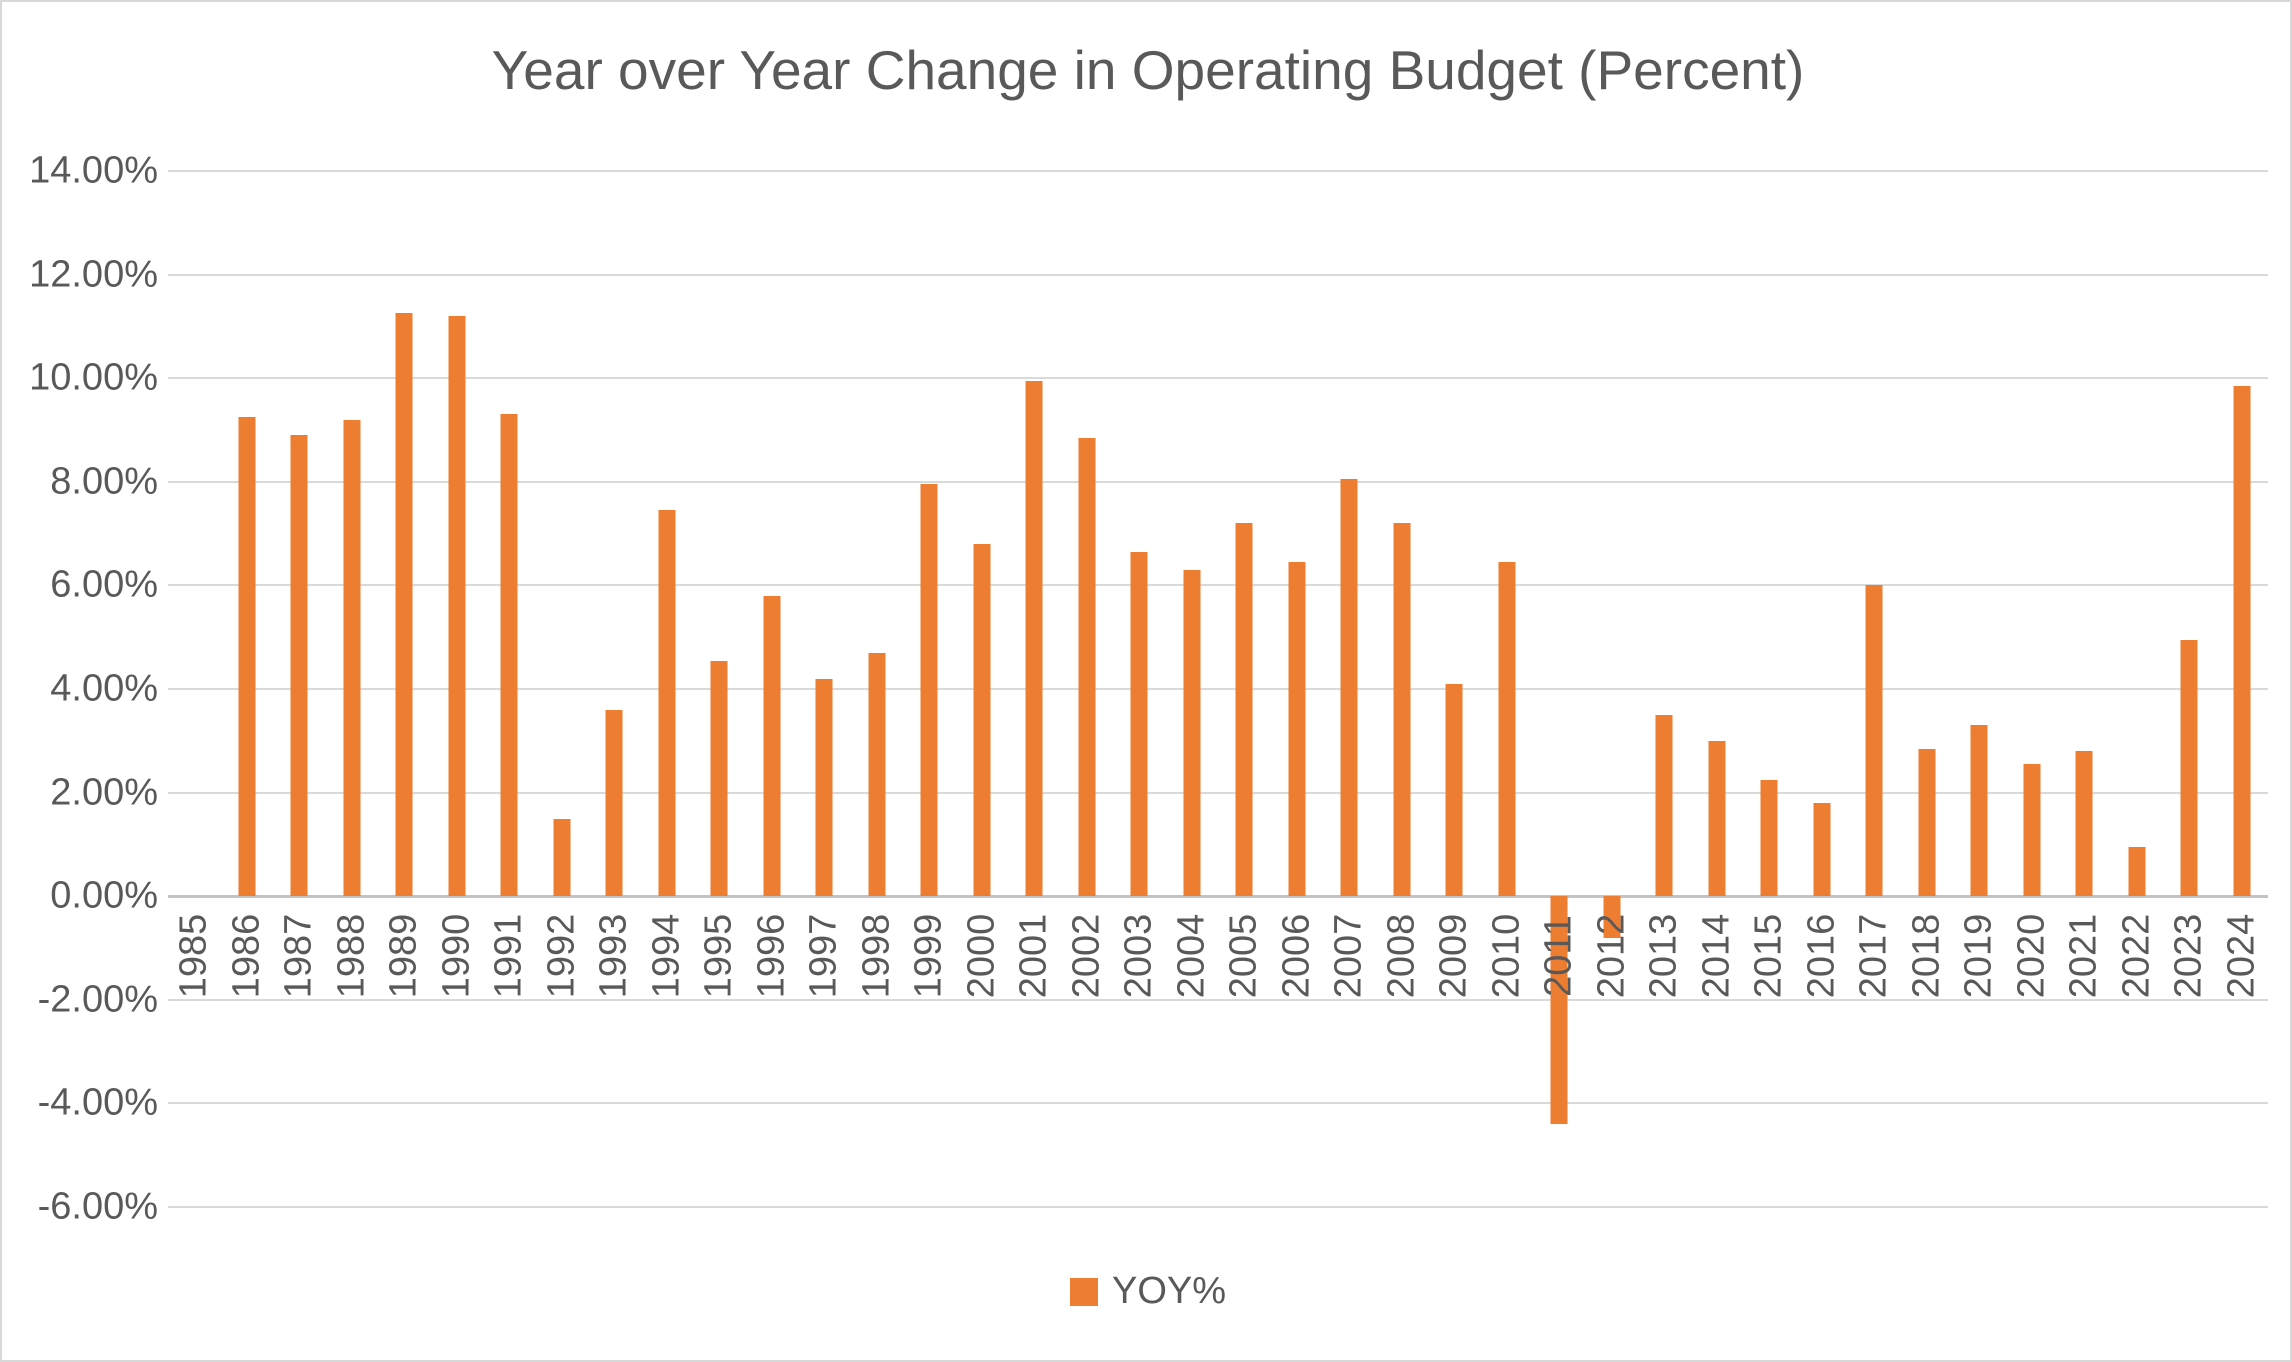 This screenshot has width=2292, height=1362. I want to click on x-tick-label-2022: 2022, so click(2136, 956).